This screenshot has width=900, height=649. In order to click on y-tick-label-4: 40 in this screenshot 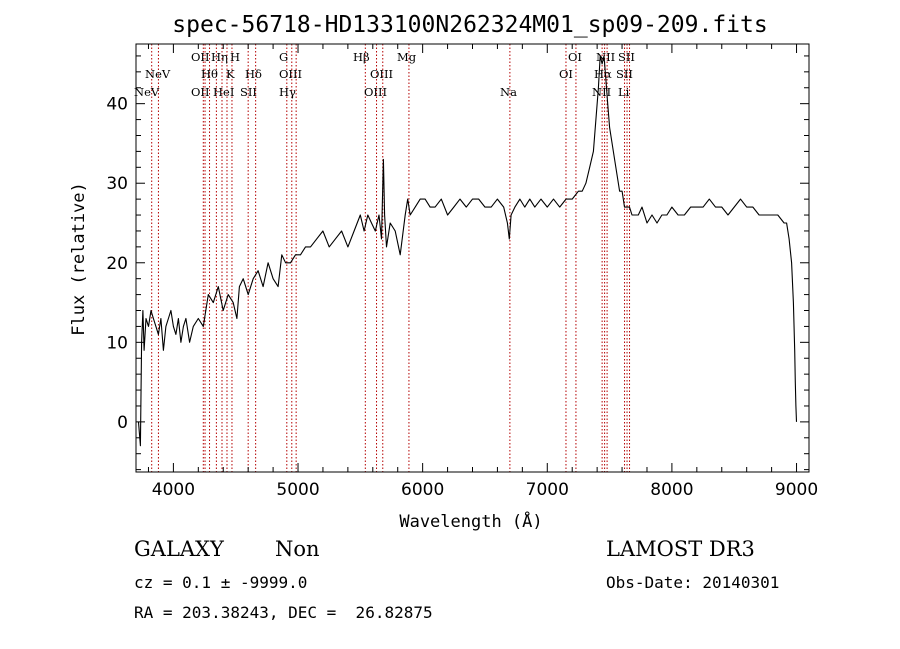, I will do `click(117, 105)`.